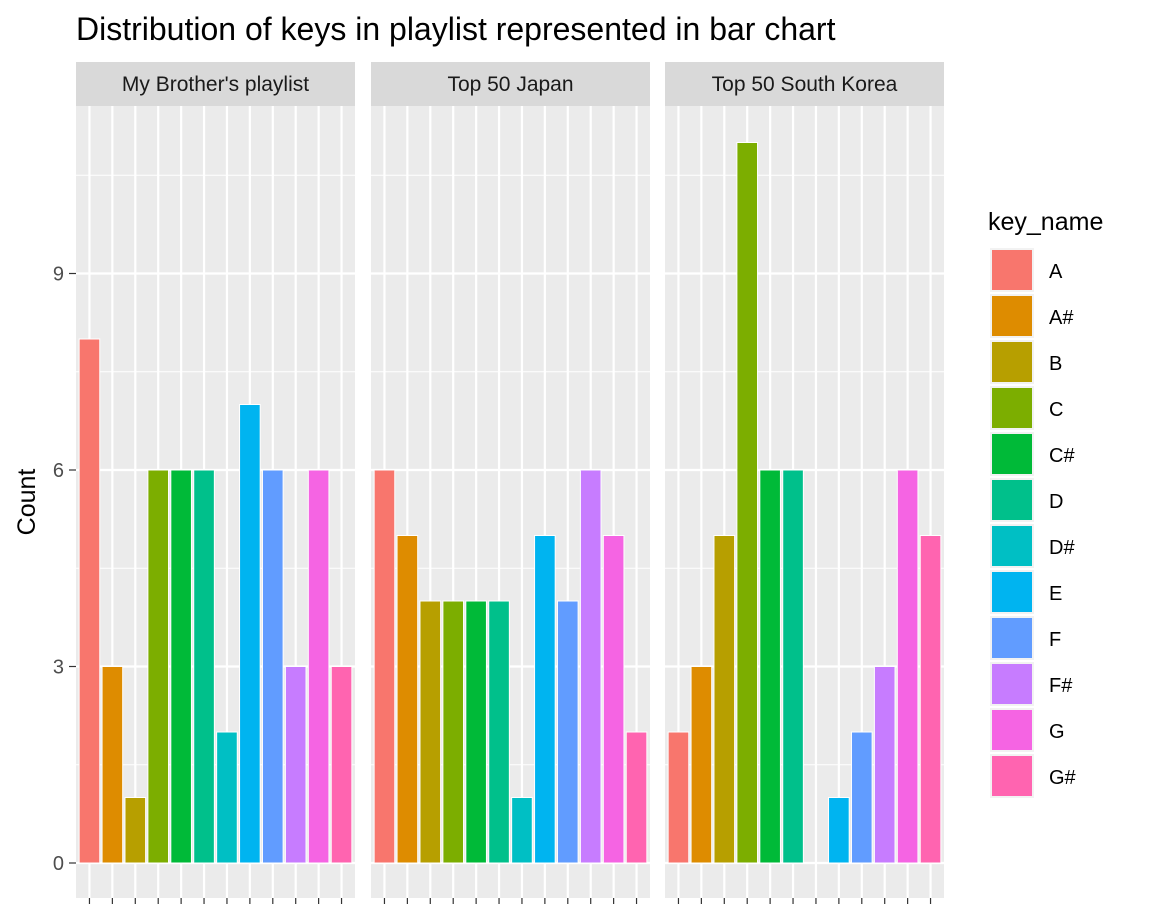 This screenshot has height=921, width=1152. I want to click on legend-title: key_name, so click(1045, 222).